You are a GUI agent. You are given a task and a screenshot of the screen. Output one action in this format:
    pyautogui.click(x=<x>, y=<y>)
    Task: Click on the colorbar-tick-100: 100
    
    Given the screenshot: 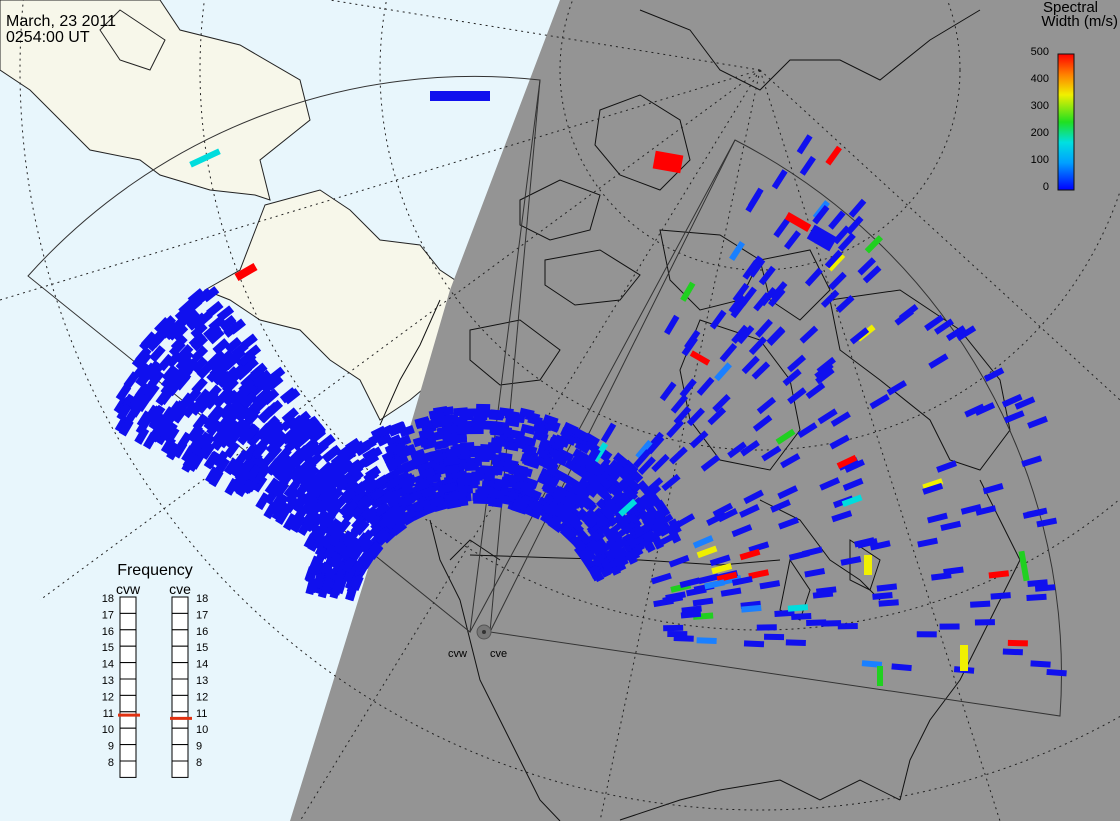 What is the action you would take?
    pyautogui.click(x=1040, y=160)
    